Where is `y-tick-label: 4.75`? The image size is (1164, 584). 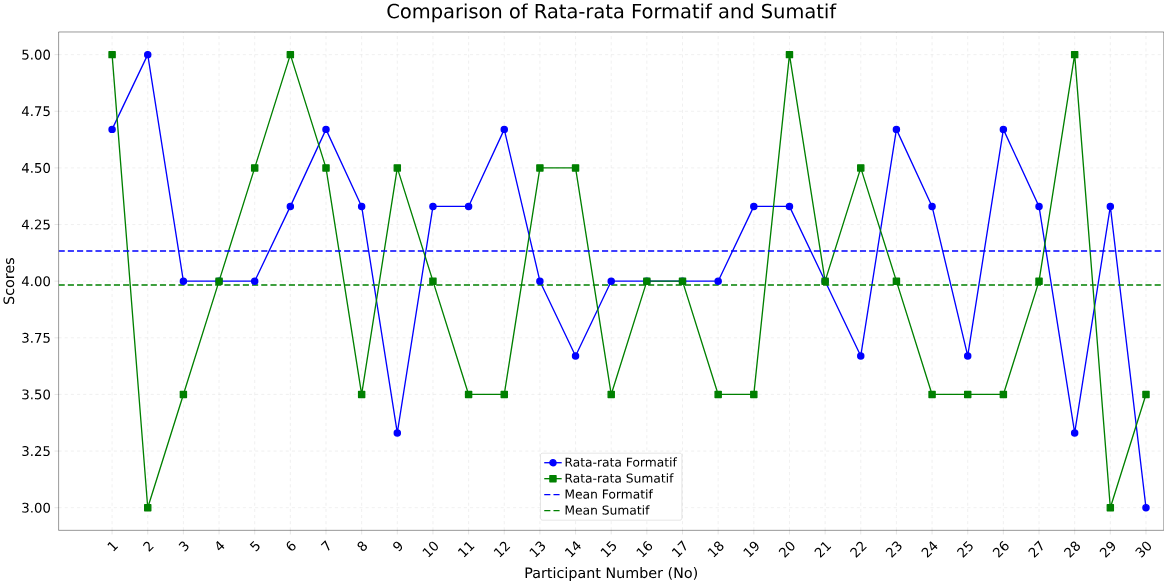 y-tick-label: 4.75 is located at coordinates (35, 111).